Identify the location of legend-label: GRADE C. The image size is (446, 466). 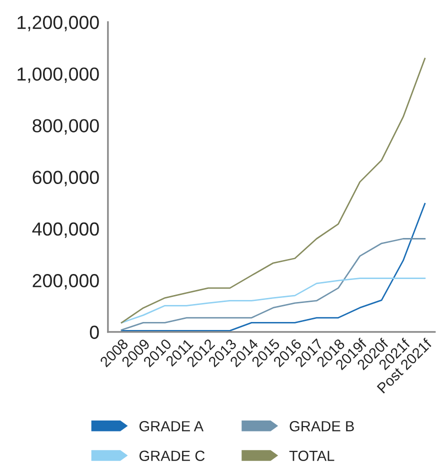
(172, 456).